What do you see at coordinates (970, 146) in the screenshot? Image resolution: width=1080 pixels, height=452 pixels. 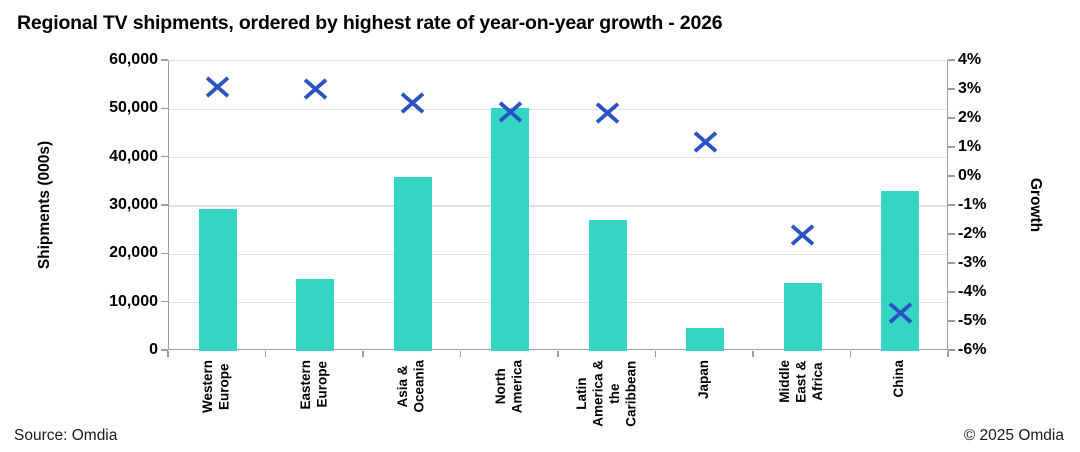 I see `y-right-tick-label: 1%` at bounding box center [970, 146].